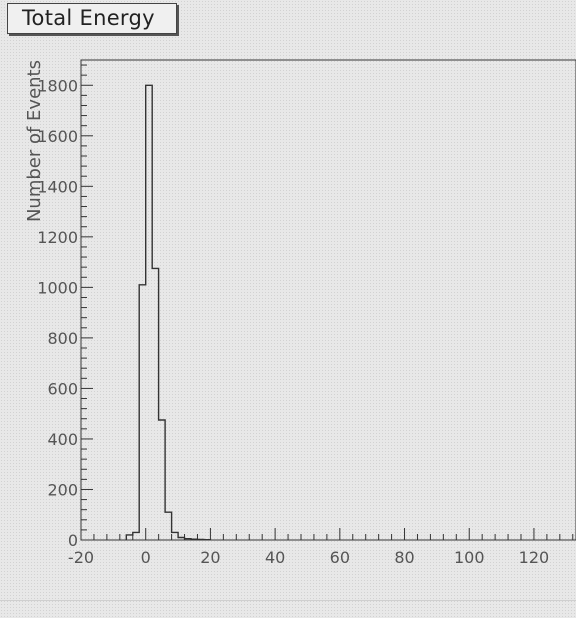 This screenshot has height=618, width=576. Describe the element at coordinates (73, 540) in the screenshot. I see `y-tick-label: 0` at that location.